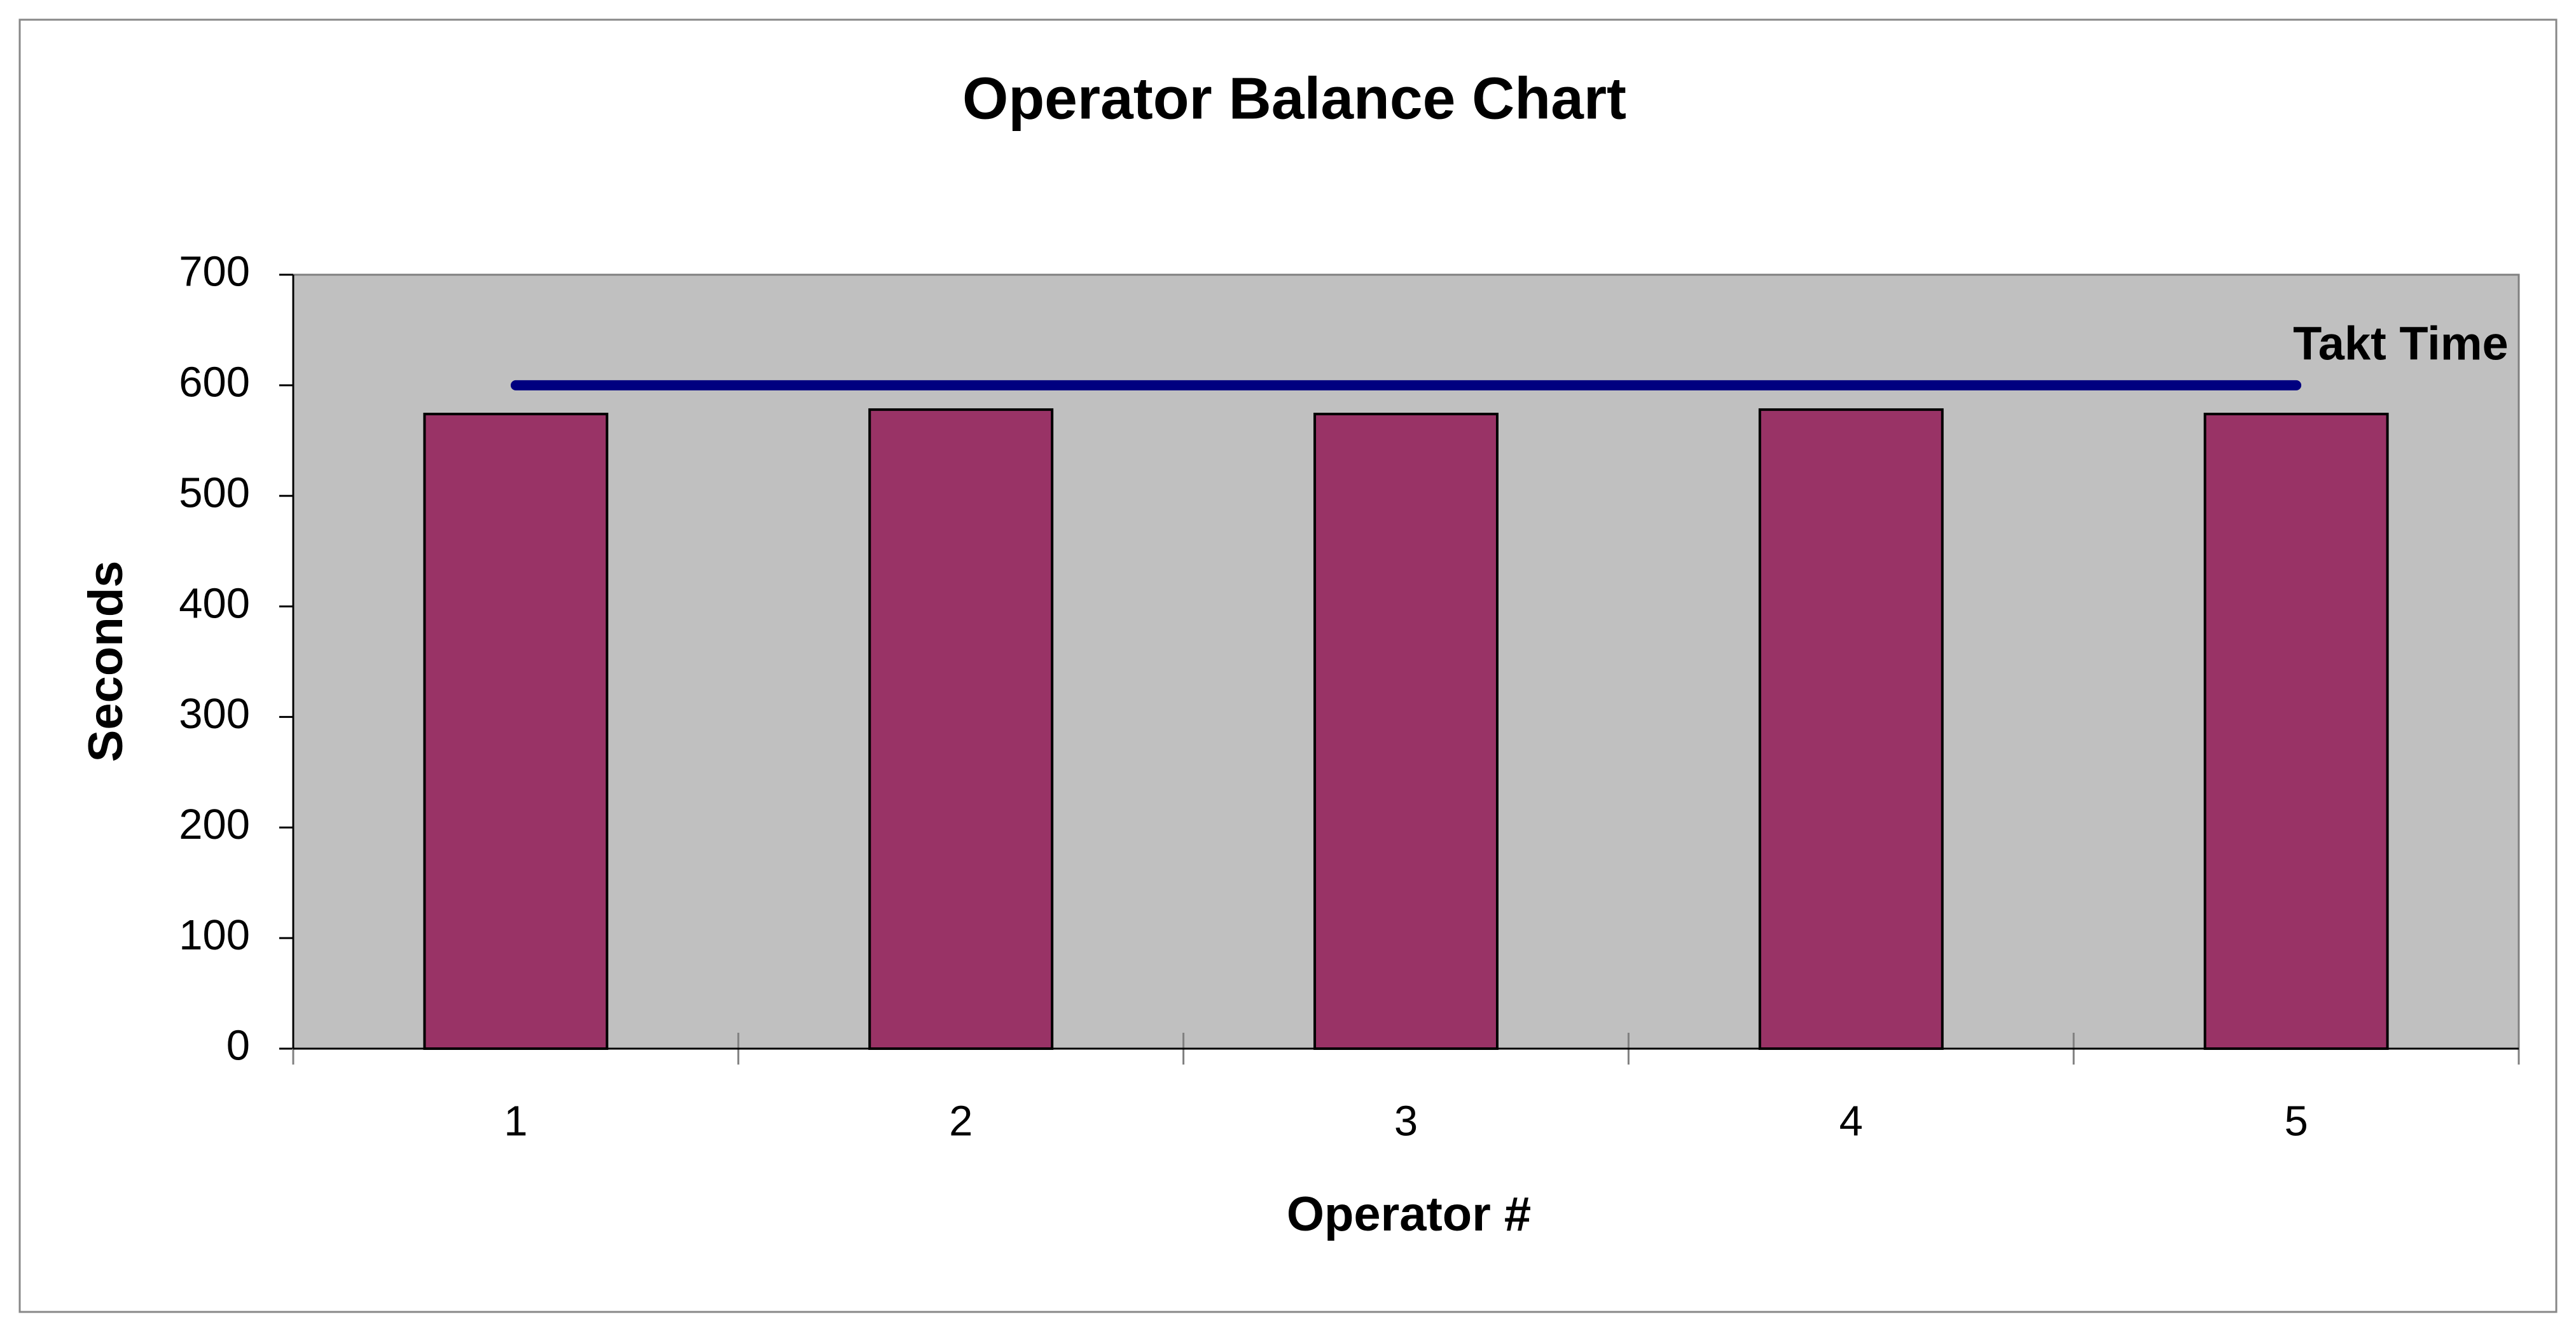 The height and width of the screenshot is (1331, 2576). I want to click on y-axis-title: Seconds, so click(106, 661).